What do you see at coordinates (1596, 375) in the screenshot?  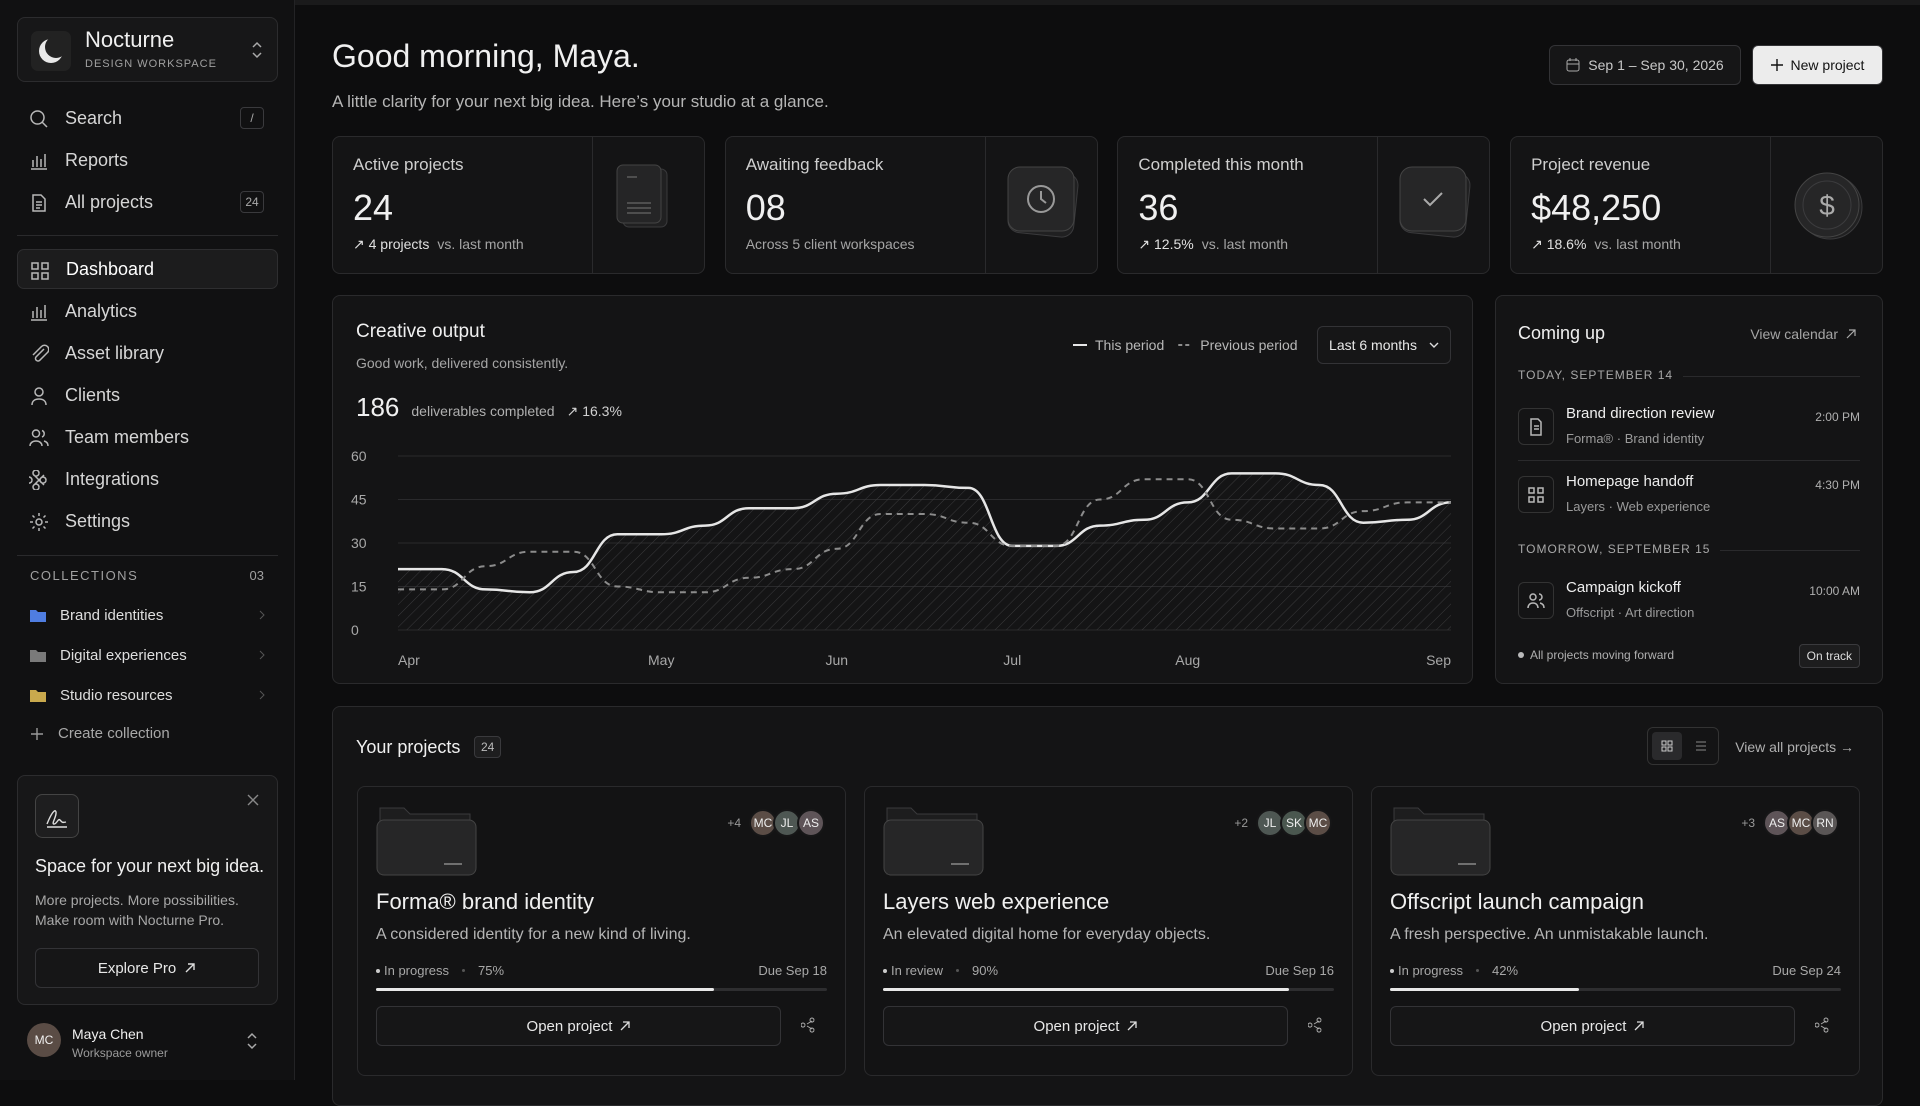 I see `date-heading: TODAY, SEPTEMBER 14` at bounding box center [1596, 375].